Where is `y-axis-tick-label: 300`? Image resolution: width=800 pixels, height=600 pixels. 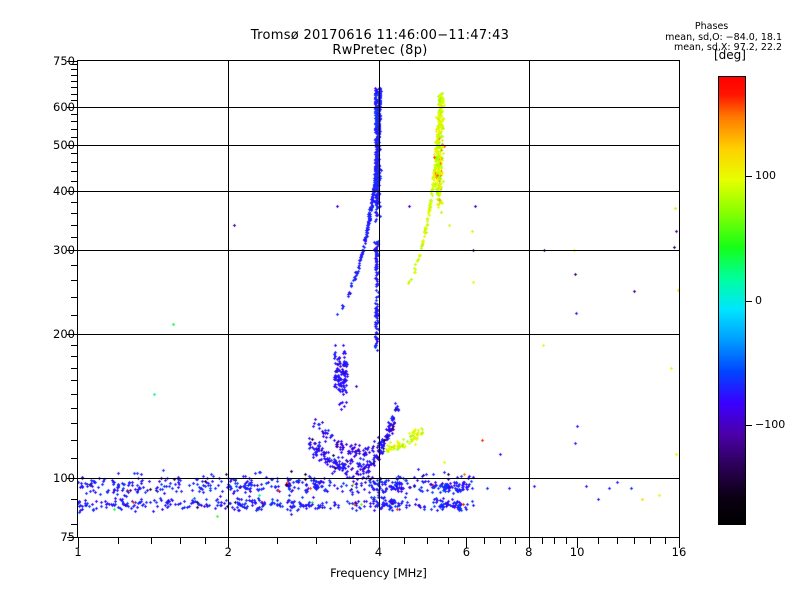
y-axis-tick-label: 300 is located at coordinates (64, 250).